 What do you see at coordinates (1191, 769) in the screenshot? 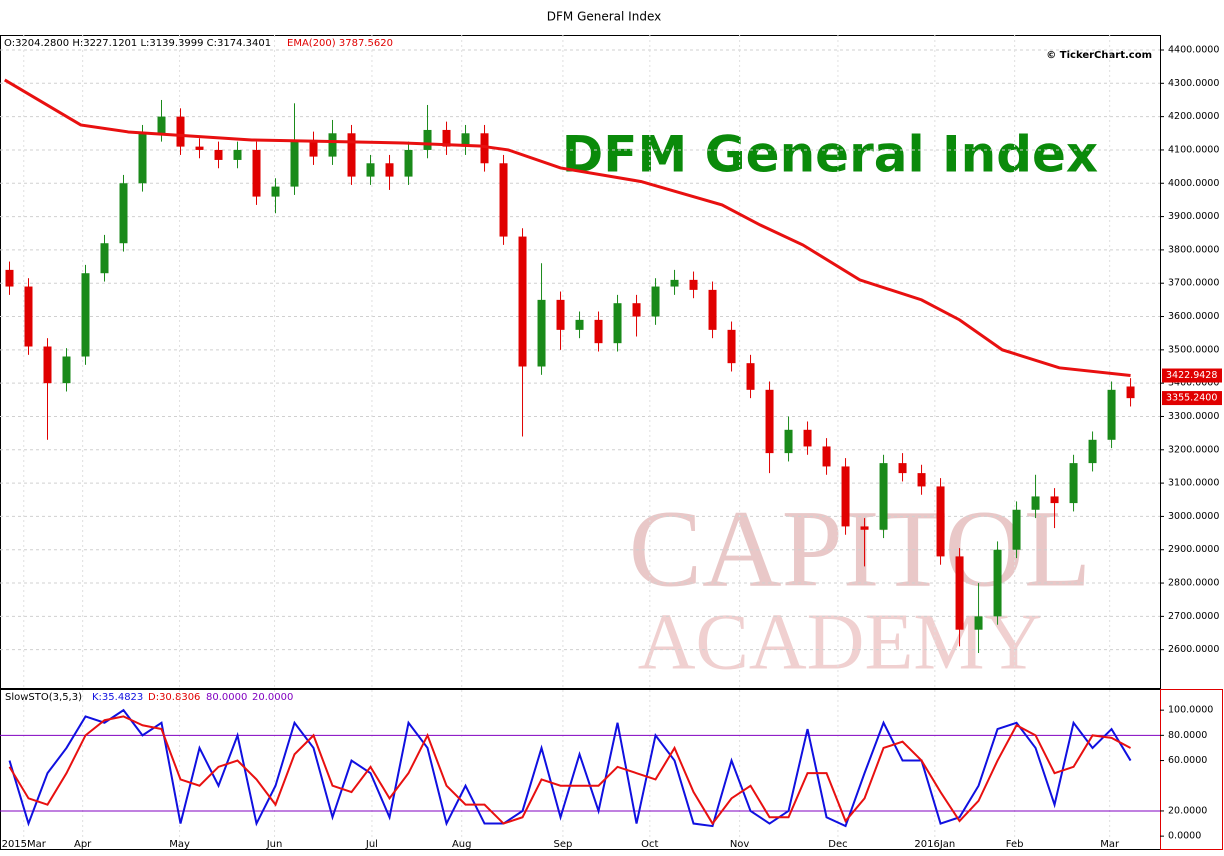
I see `stoch-axis-box` at bounding box center [1191, 769].